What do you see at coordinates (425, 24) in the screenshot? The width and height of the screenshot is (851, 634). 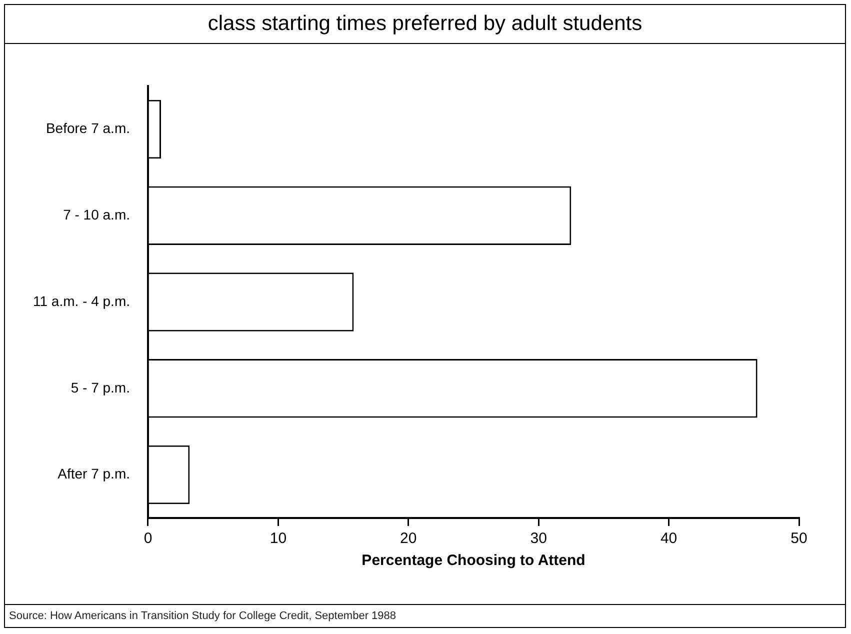 I see `chart-title: class starting times preferred by adult students` at bounding box center [425, 24].